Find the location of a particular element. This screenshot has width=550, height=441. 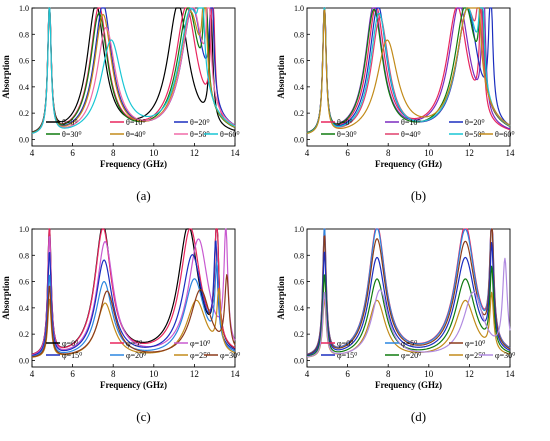

panel-label: (b) is located at coordinates (418, 195).